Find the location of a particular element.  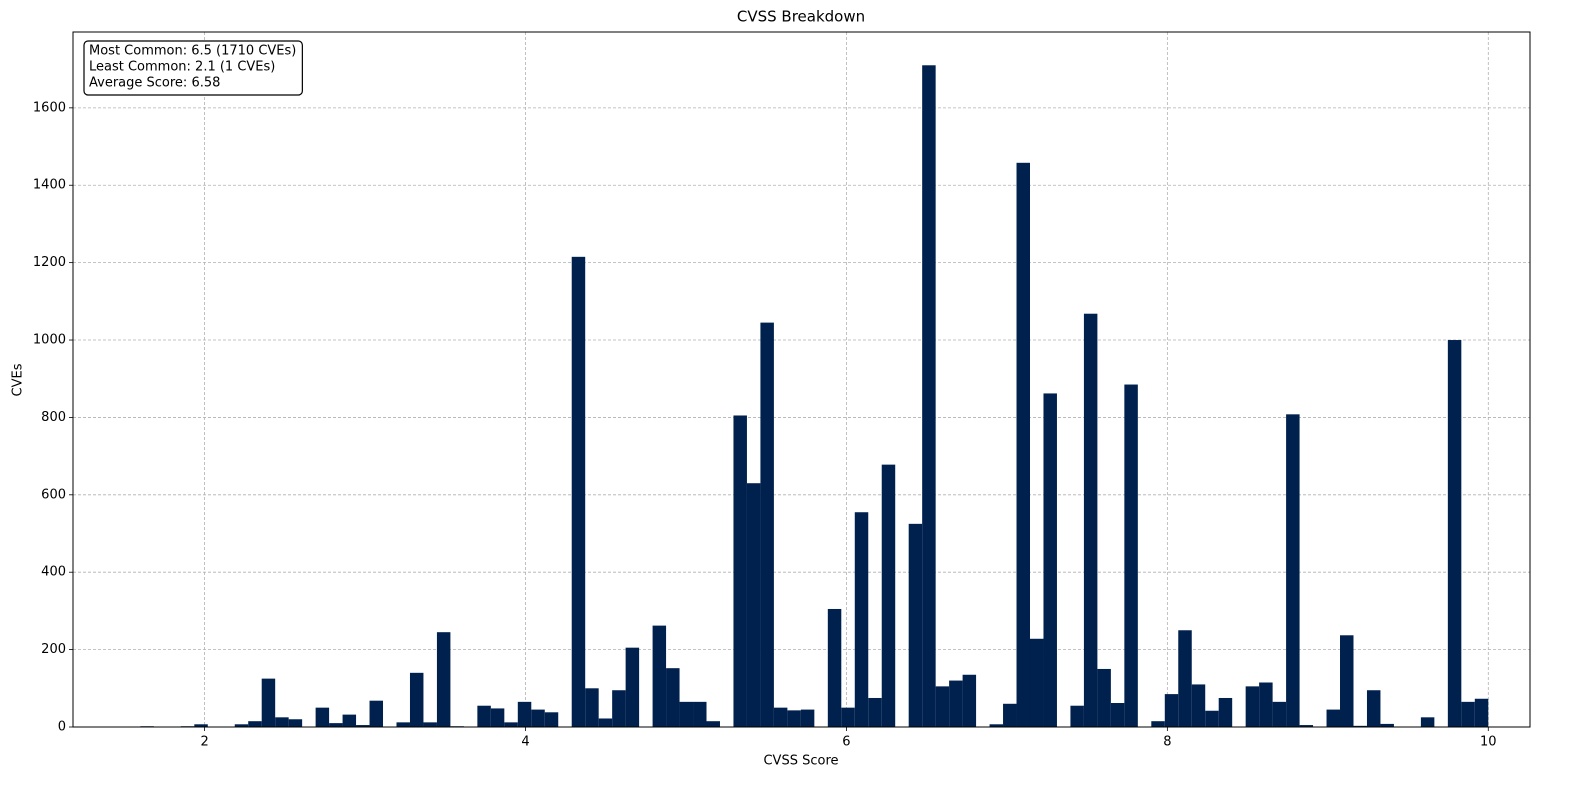

y-tick-label: 1600 is located at coordinates (49, 107).